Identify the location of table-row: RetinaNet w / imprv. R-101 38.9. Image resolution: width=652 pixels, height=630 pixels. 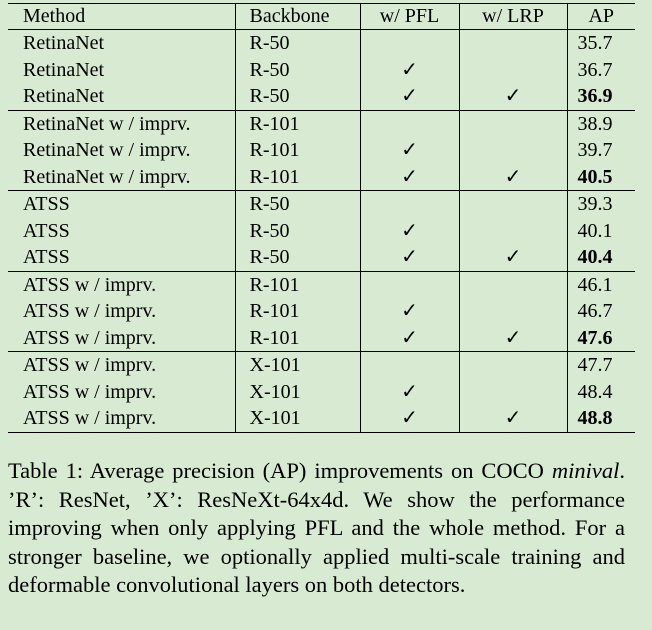
(321, 123).